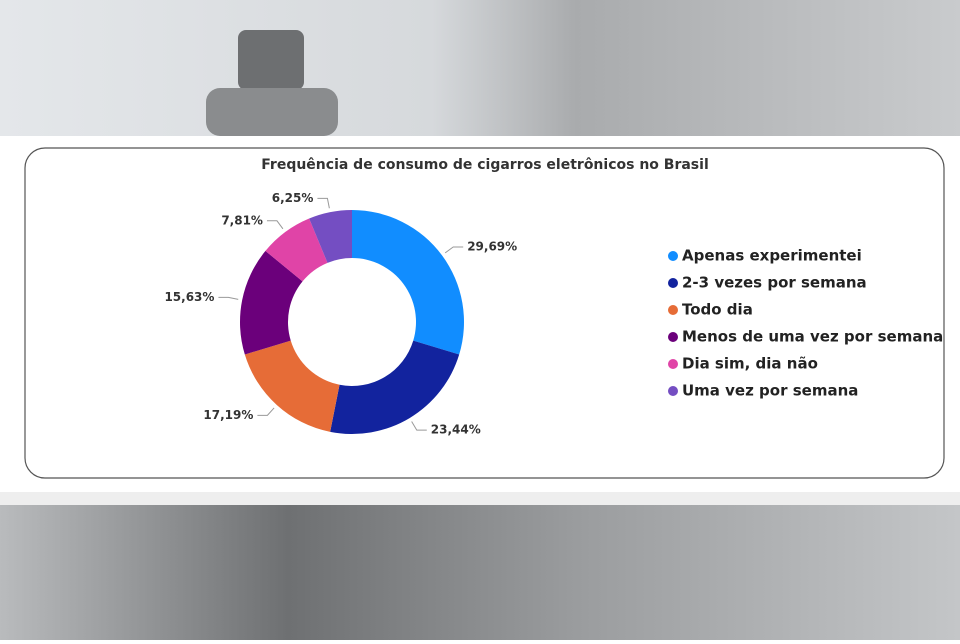 This screenshot has height=644, width=960. What do you see at coordinates (750, 364) in the screenshot?
I see `legend-label: Dia sim, dia não` at bounding box center [750, 364].